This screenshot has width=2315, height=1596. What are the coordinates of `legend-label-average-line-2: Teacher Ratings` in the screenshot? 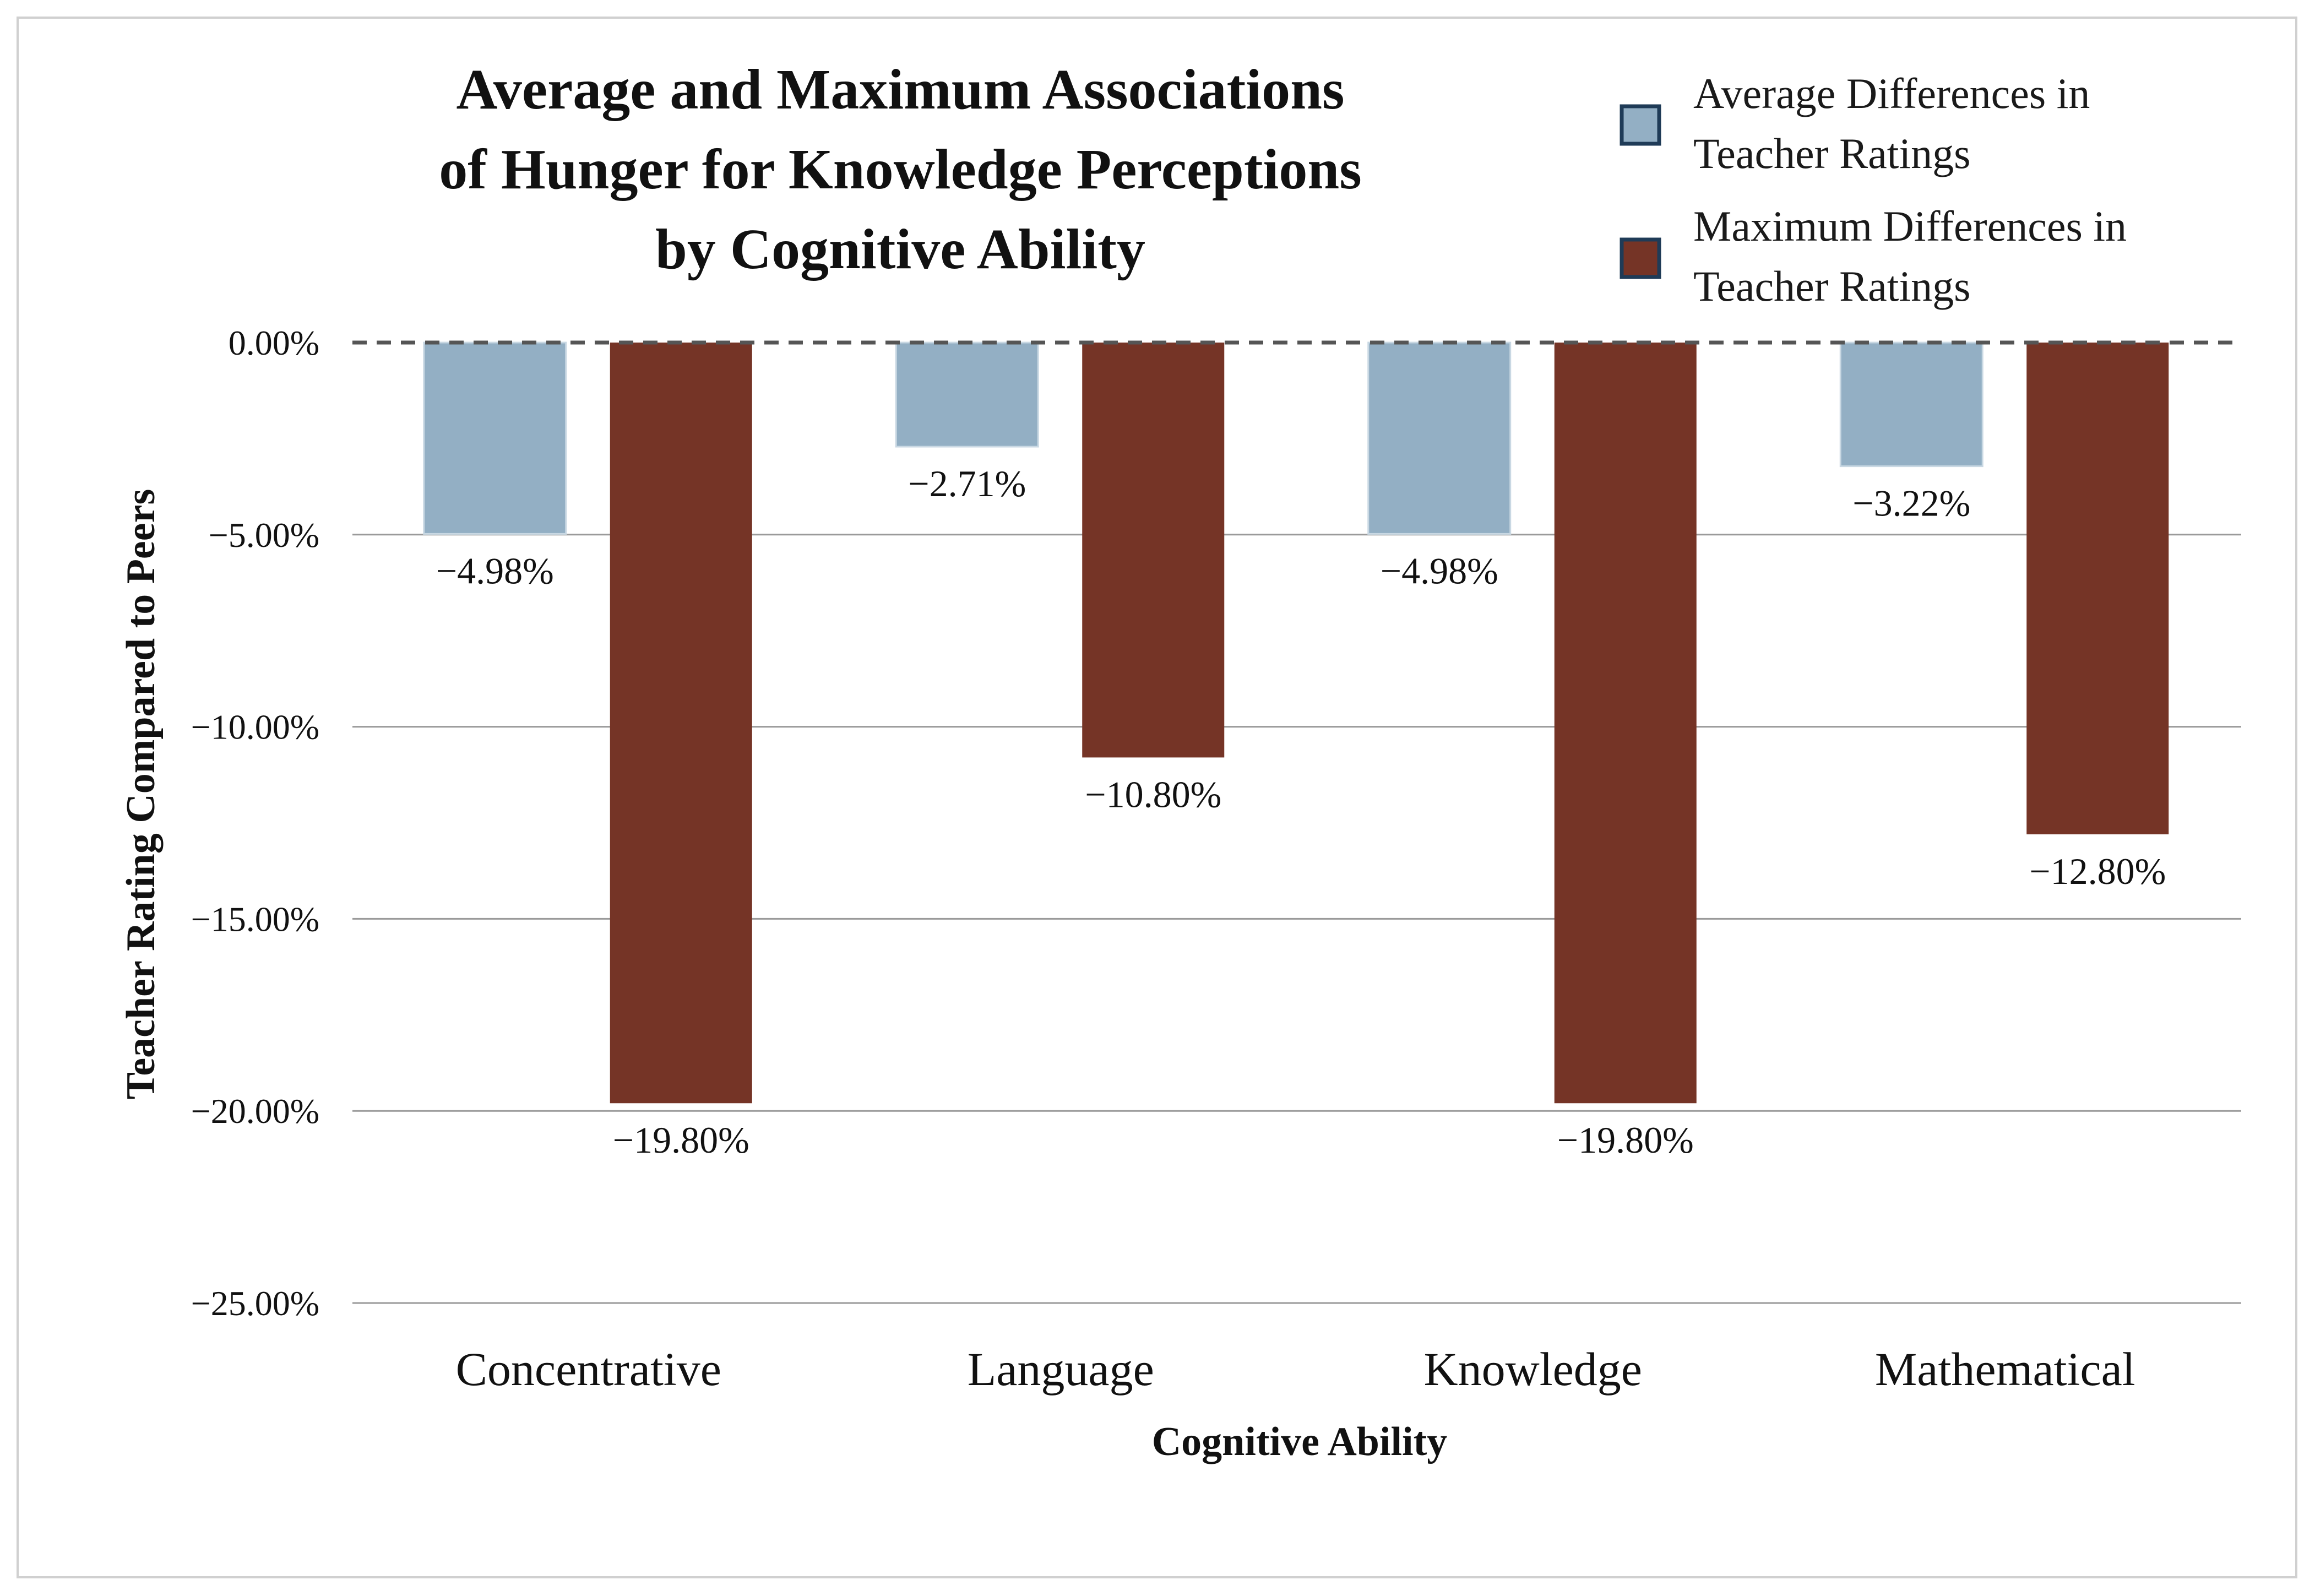 It's located at (1832, 153).